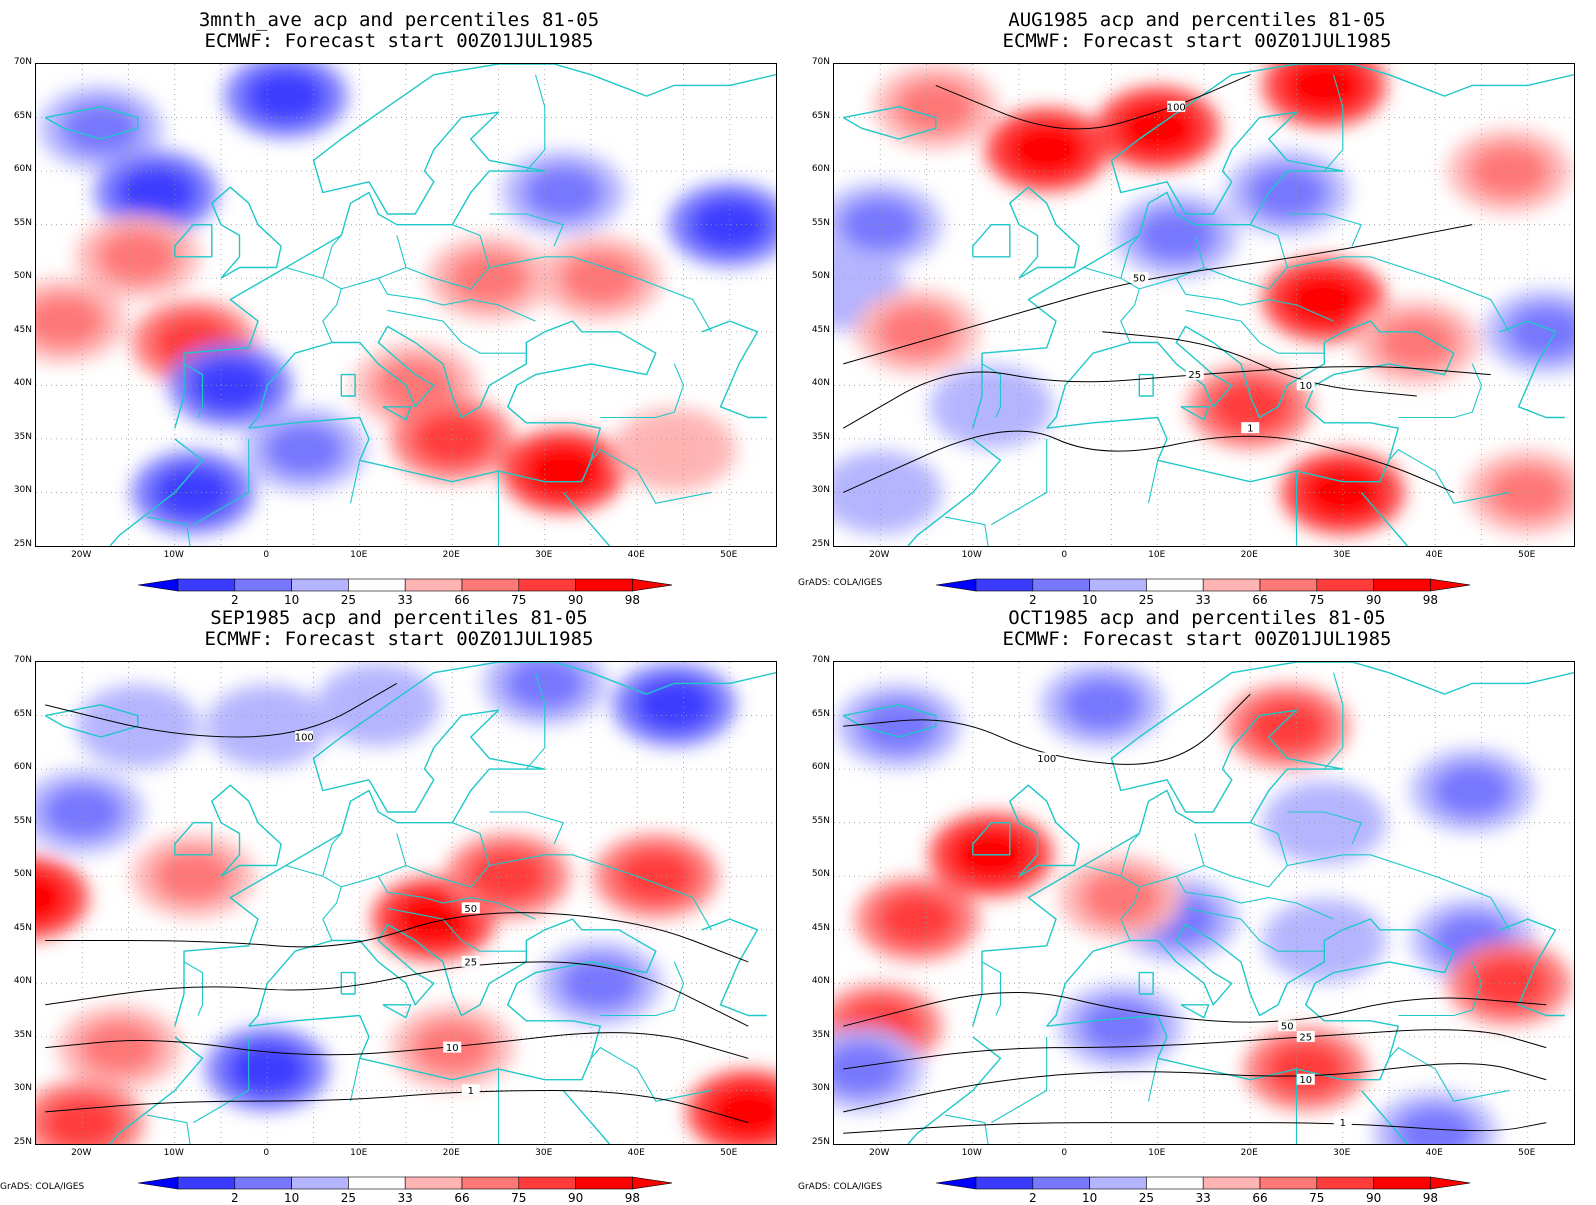  What do you see at coordinates (22, 927) in the screenshot?
I see `y-tick-label: 45N` at bounding box center [22, 927].